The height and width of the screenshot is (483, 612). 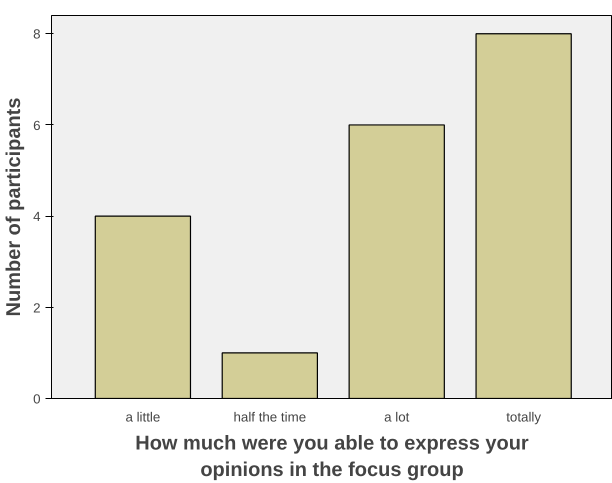 I want to click on x-tick-label: a little, so click(x=142, y=417).